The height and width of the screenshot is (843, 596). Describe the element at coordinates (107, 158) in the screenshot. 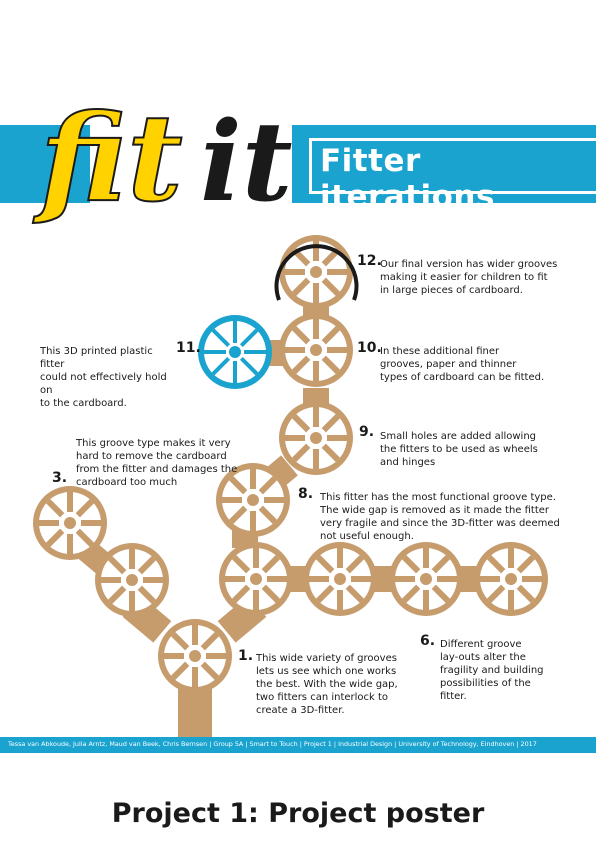

I see `logo-fit-letters: fit` at that location.